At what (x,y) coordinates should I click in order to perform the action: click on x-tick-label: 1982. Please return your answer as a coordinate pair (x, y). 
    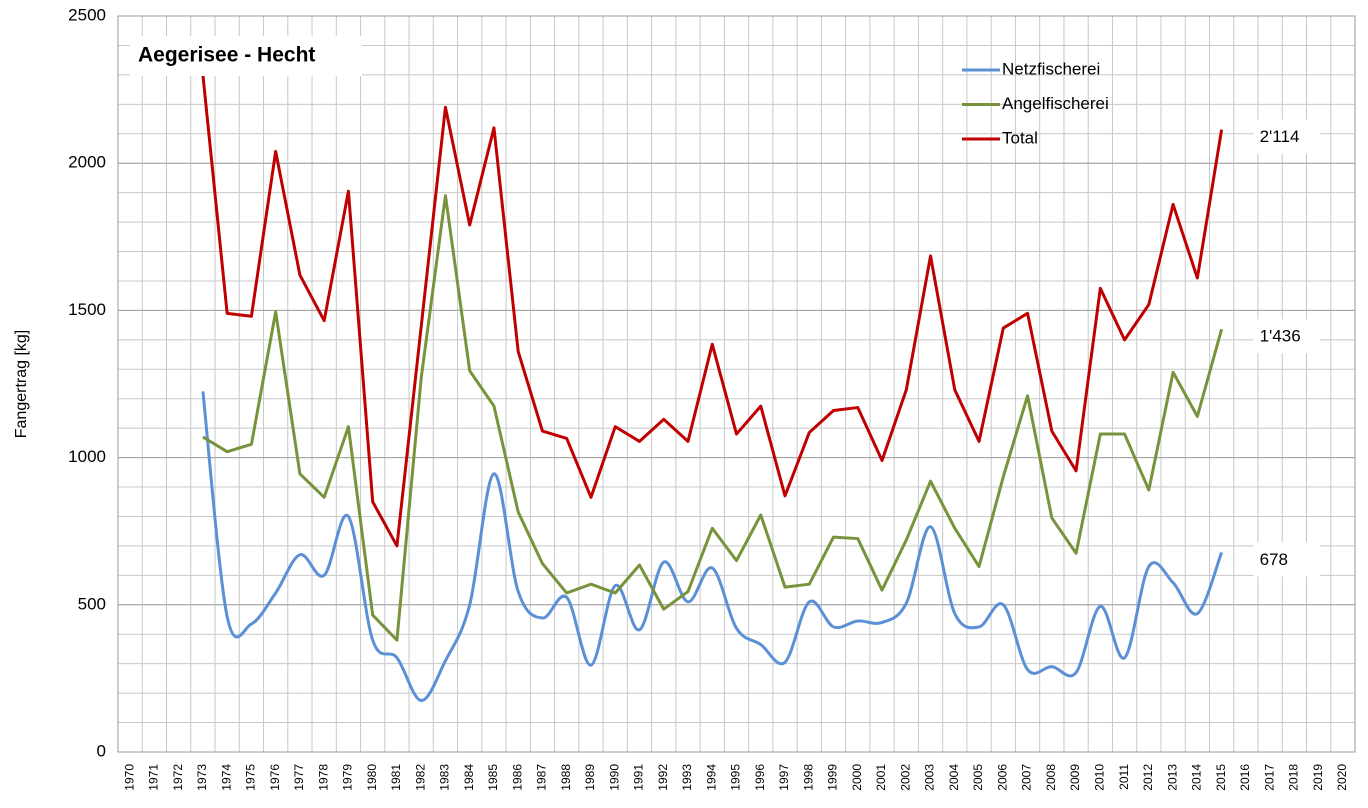
    Looking at the image, I should click on (420, 777).